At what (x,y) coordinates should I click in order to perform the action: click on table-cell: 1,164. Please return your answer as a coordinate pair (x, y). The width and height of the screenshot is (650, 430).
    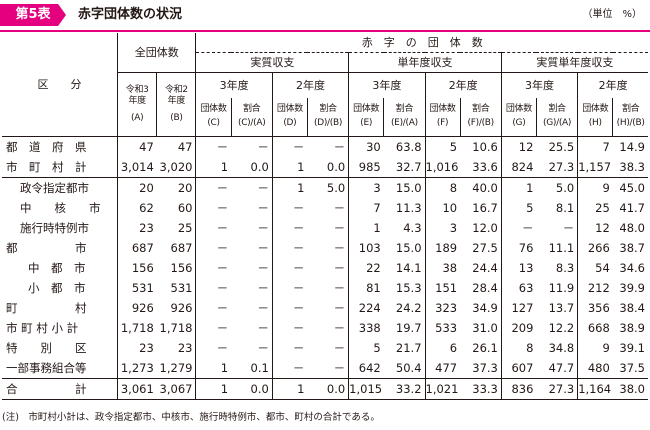
    Looking at the image, I should click on (595, 389).